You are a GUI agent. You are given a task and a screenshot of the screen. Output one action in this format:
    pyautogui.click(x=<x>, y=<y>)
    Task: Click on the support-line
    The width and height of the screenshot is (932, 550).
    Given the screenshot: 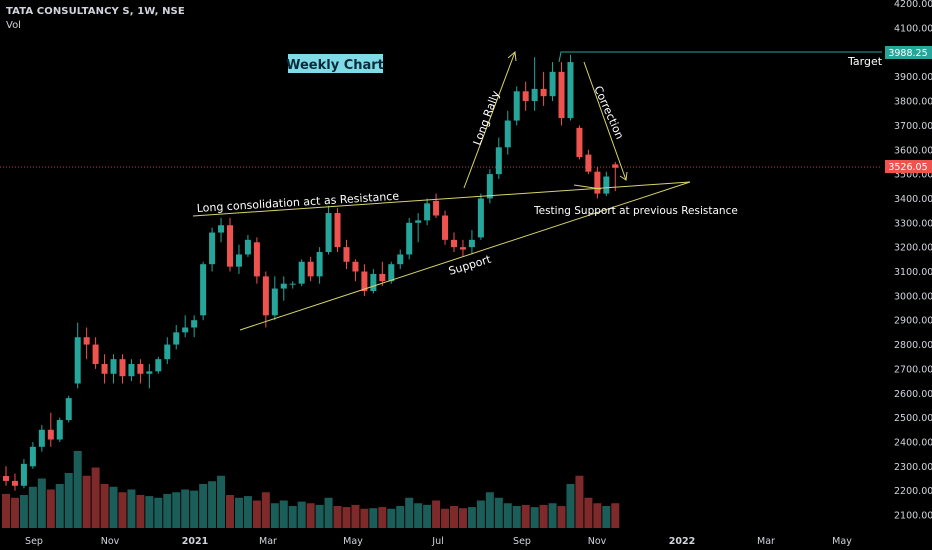 What is the action you would take?
    pyautogui.click(x=465, y=256)
    